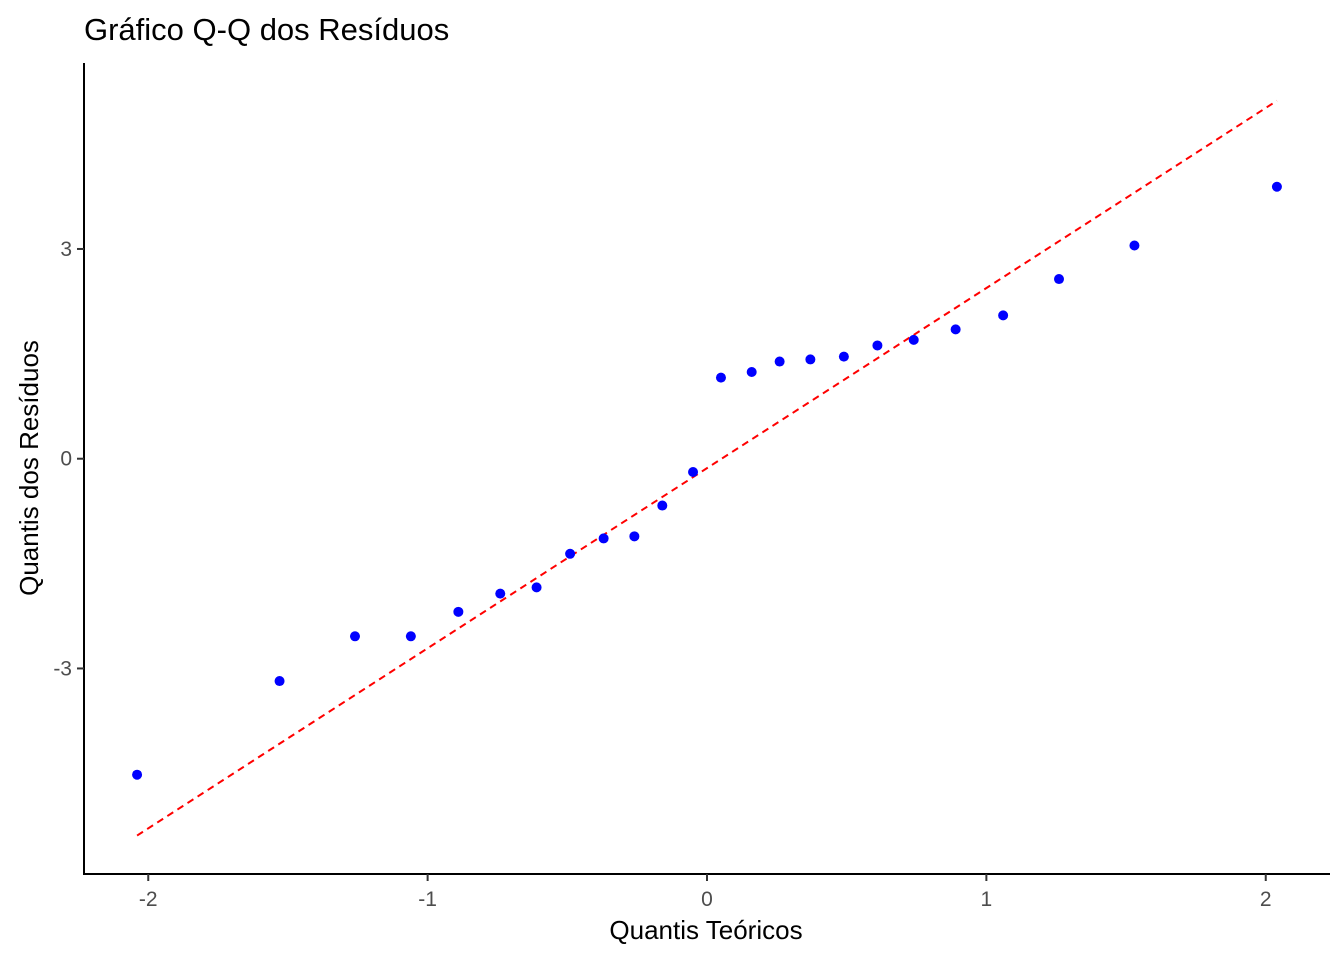 The image size is (1344, 960). Describe the element at coordinates (66, 249) in the screenshot. I see `y-tick-label: 3` at that location.